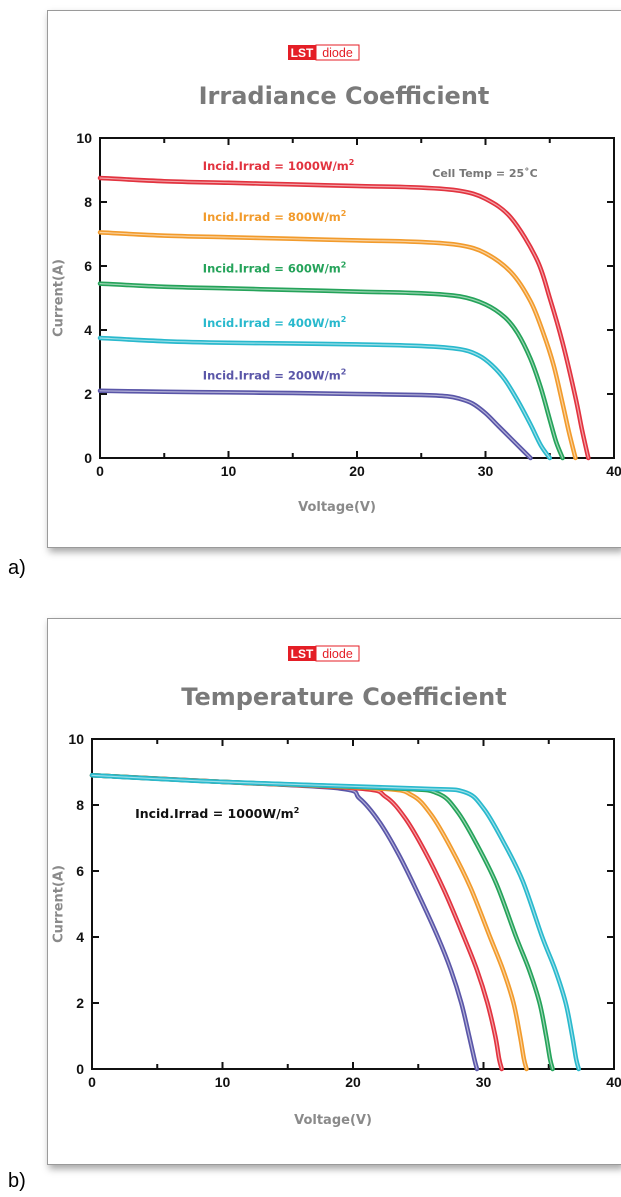  Describe the element at coordinates (344, 96) in the screenshot. I see `chart-title: Irradiance Coefficient` at that location.